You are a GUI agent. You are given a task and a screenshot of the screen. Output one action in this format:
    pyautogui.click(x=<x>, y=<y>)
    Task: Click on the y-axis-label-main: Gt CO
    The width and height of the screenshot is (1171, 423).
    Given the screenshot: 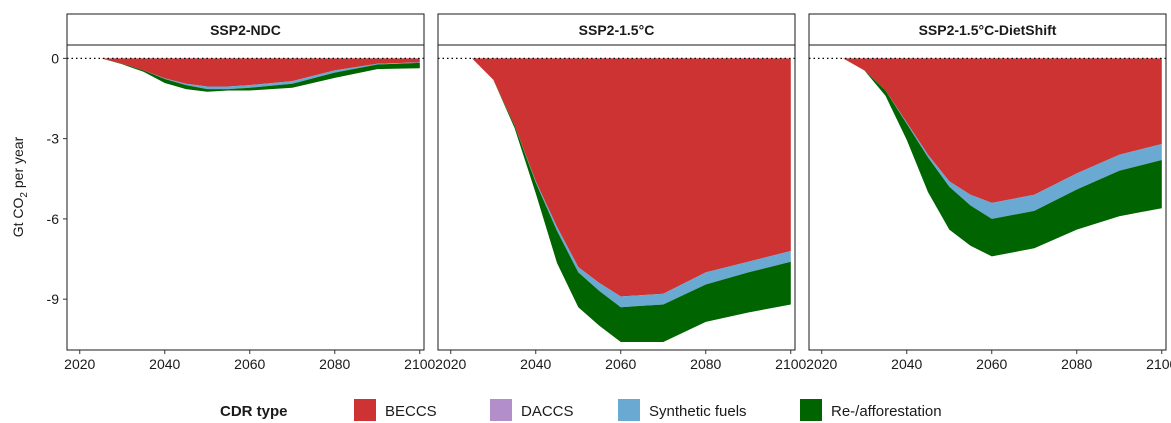 What is the action you would take?
    pyautogui.click(x=18, y=217)
    